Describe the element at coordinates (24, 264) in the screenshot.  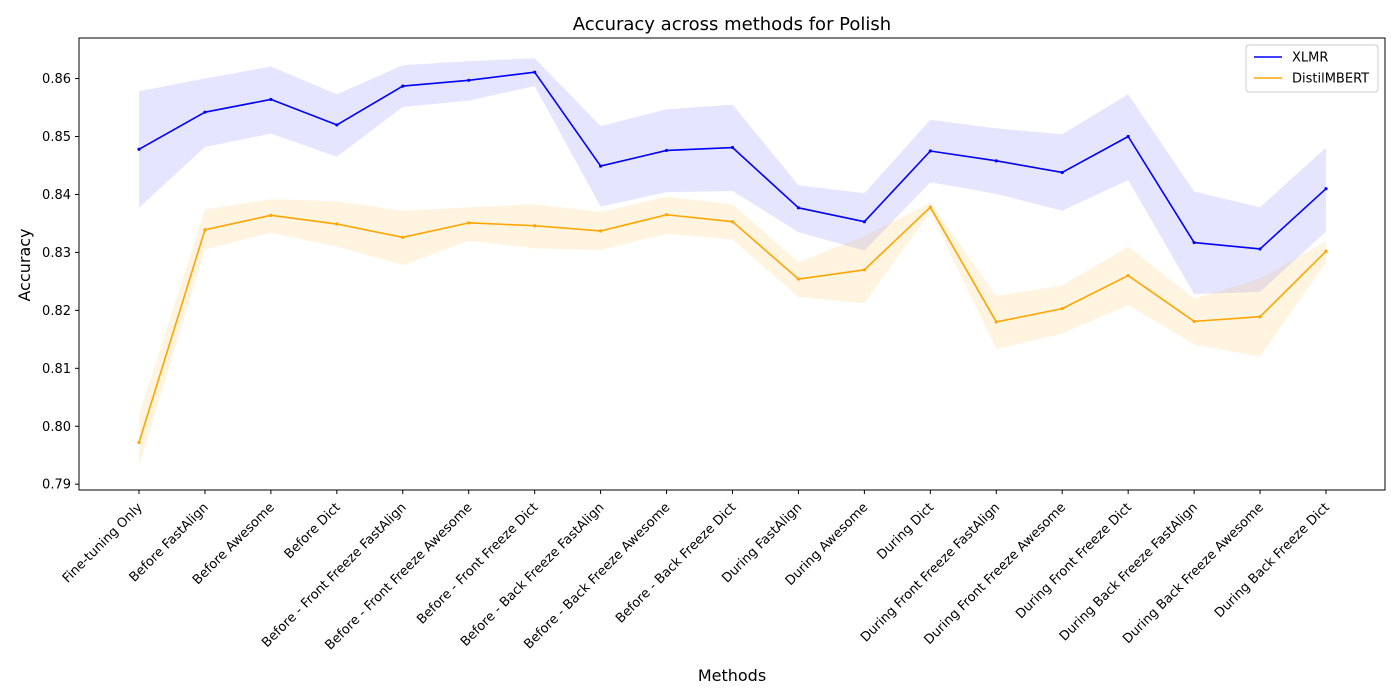
I see `y-axis-label: Accuracy` at that location.